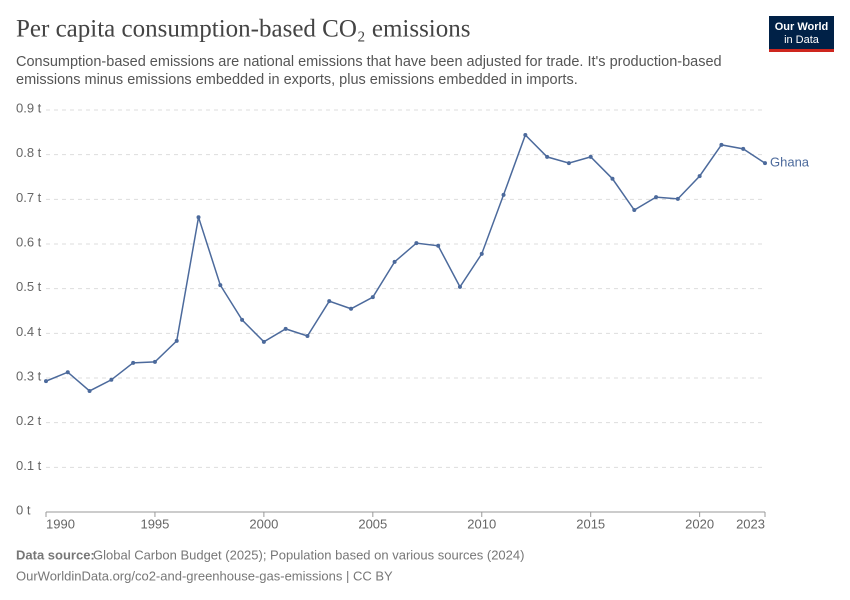 The height and width of the screenshot is (600, 850). Describe the element at coordinates (29, 152) in the screenshot. I see `y-tick-label: 0.8 t` at that location.